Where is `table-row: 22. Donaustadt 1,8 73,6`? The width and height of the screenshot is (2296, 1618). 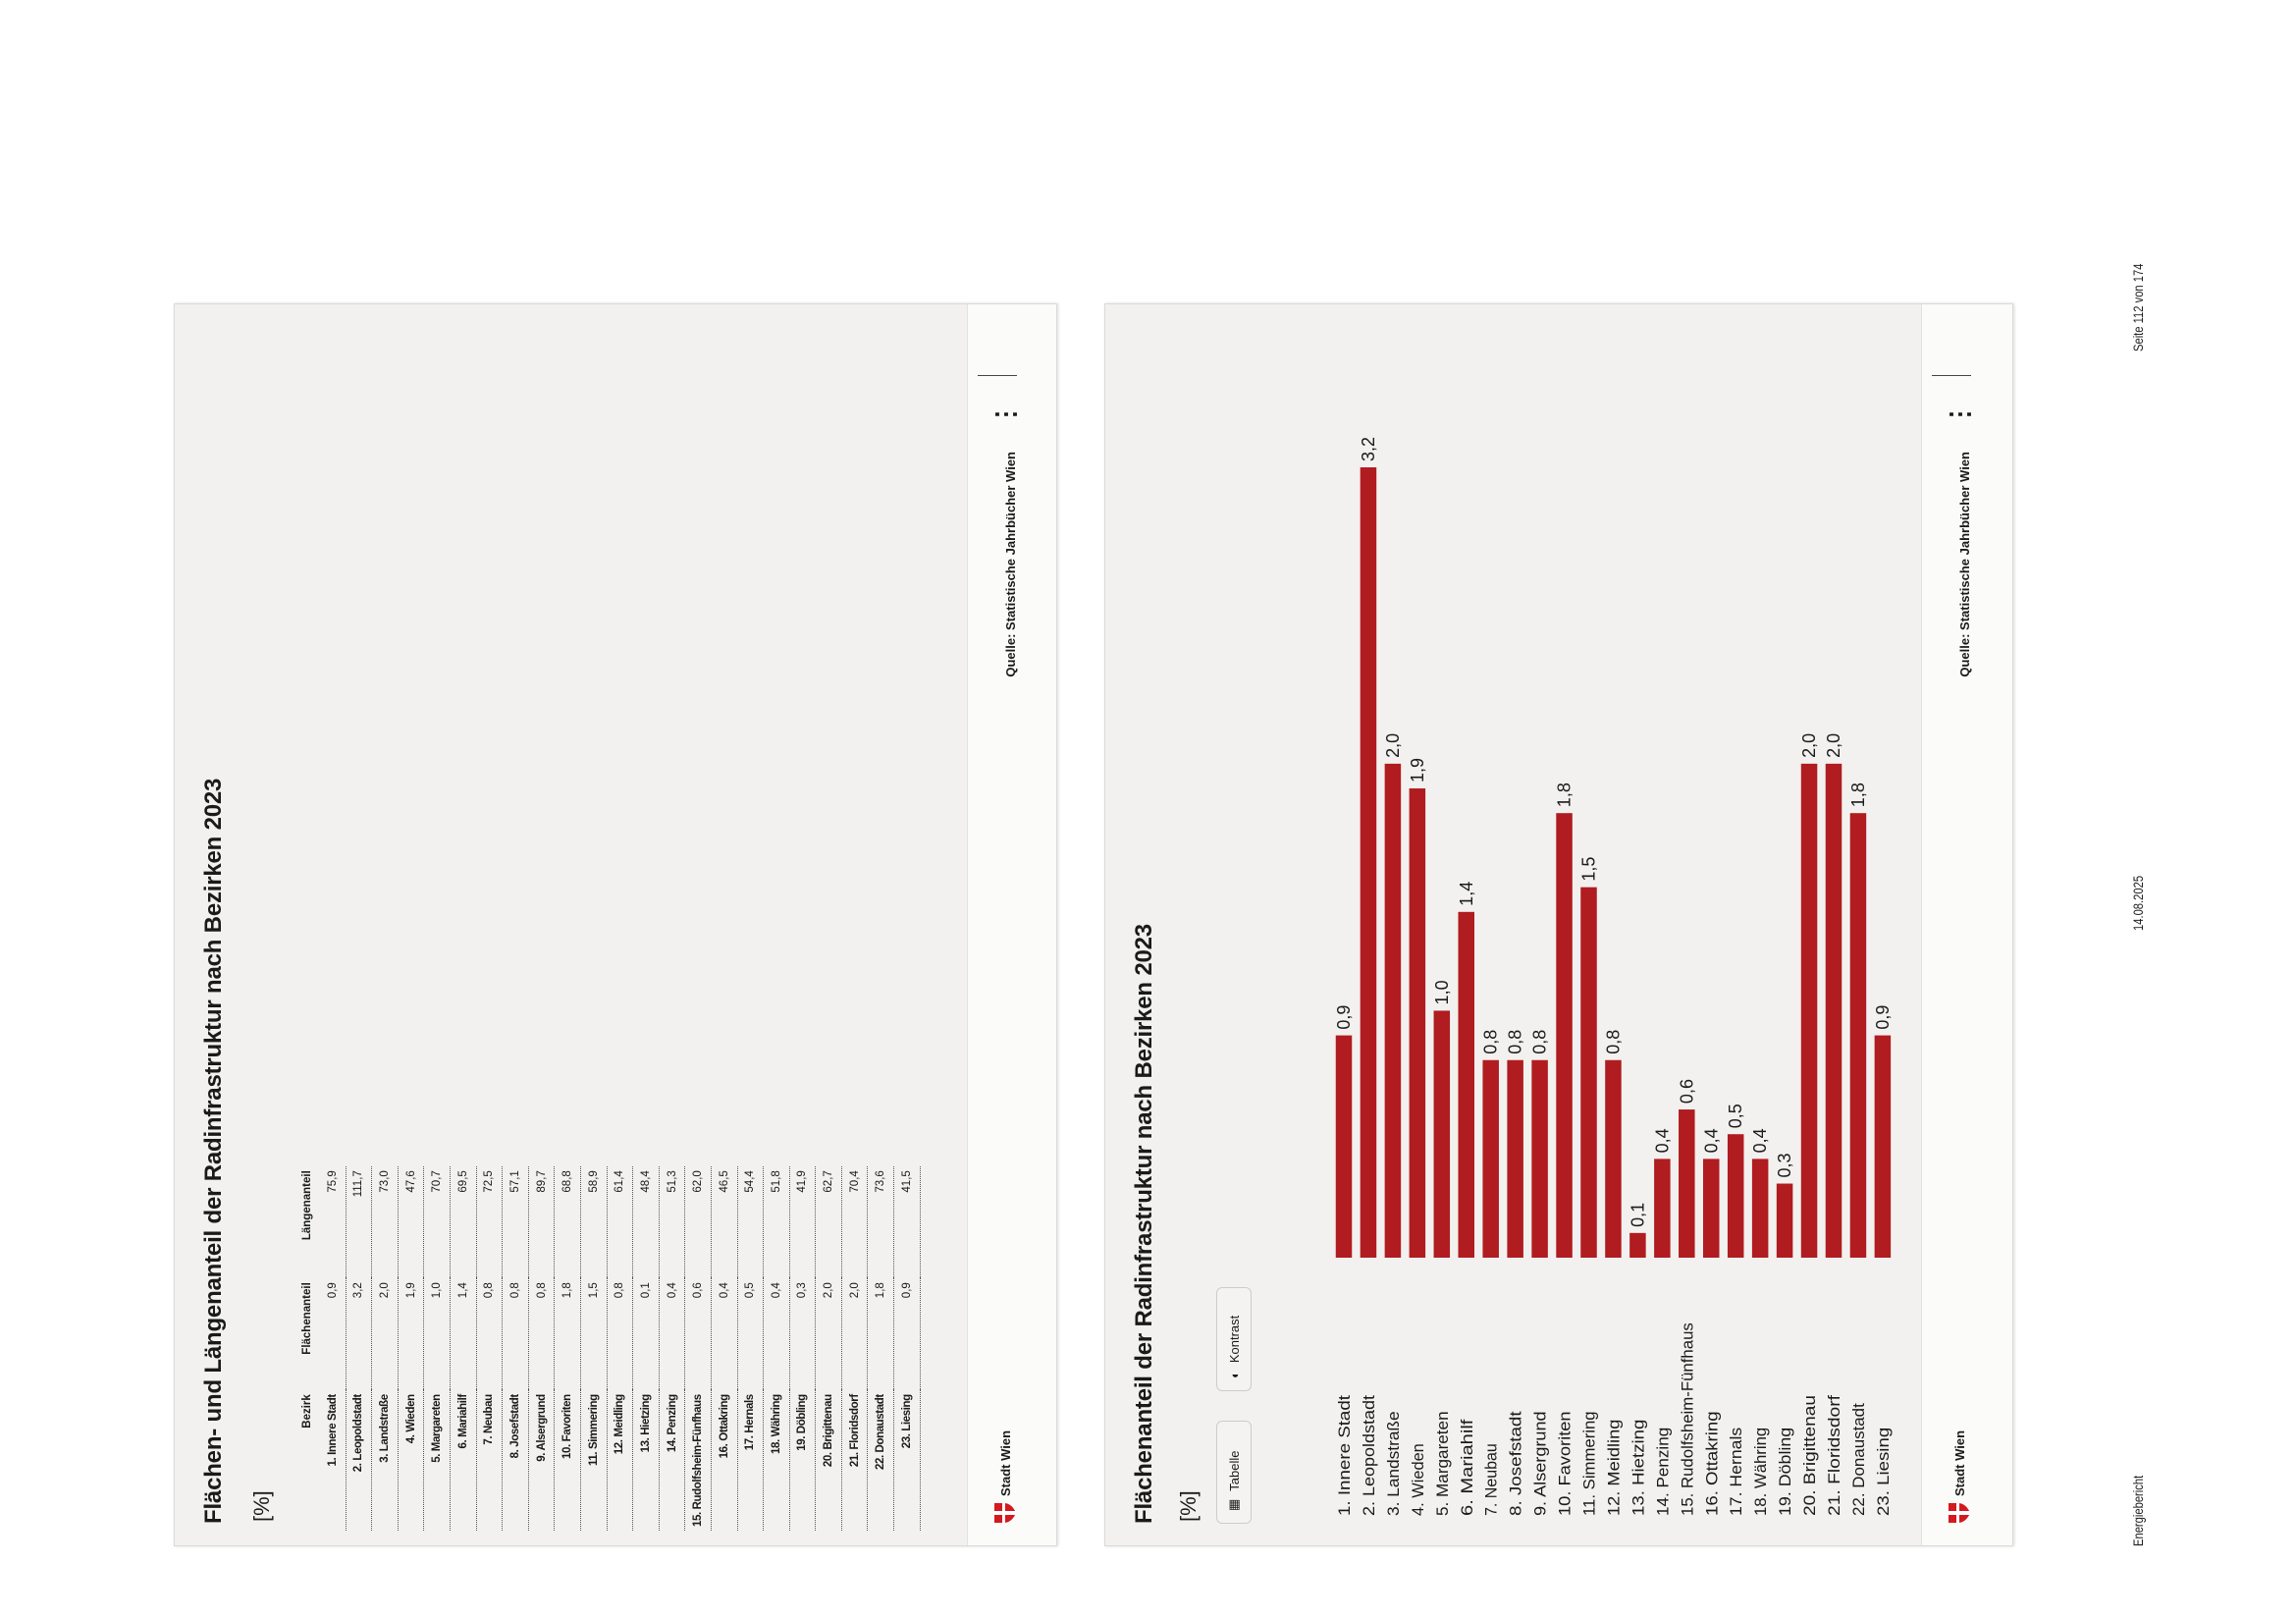 table-row: 22. Donaustadt 1,8 73,6 is located at coordinates (880, 1348).